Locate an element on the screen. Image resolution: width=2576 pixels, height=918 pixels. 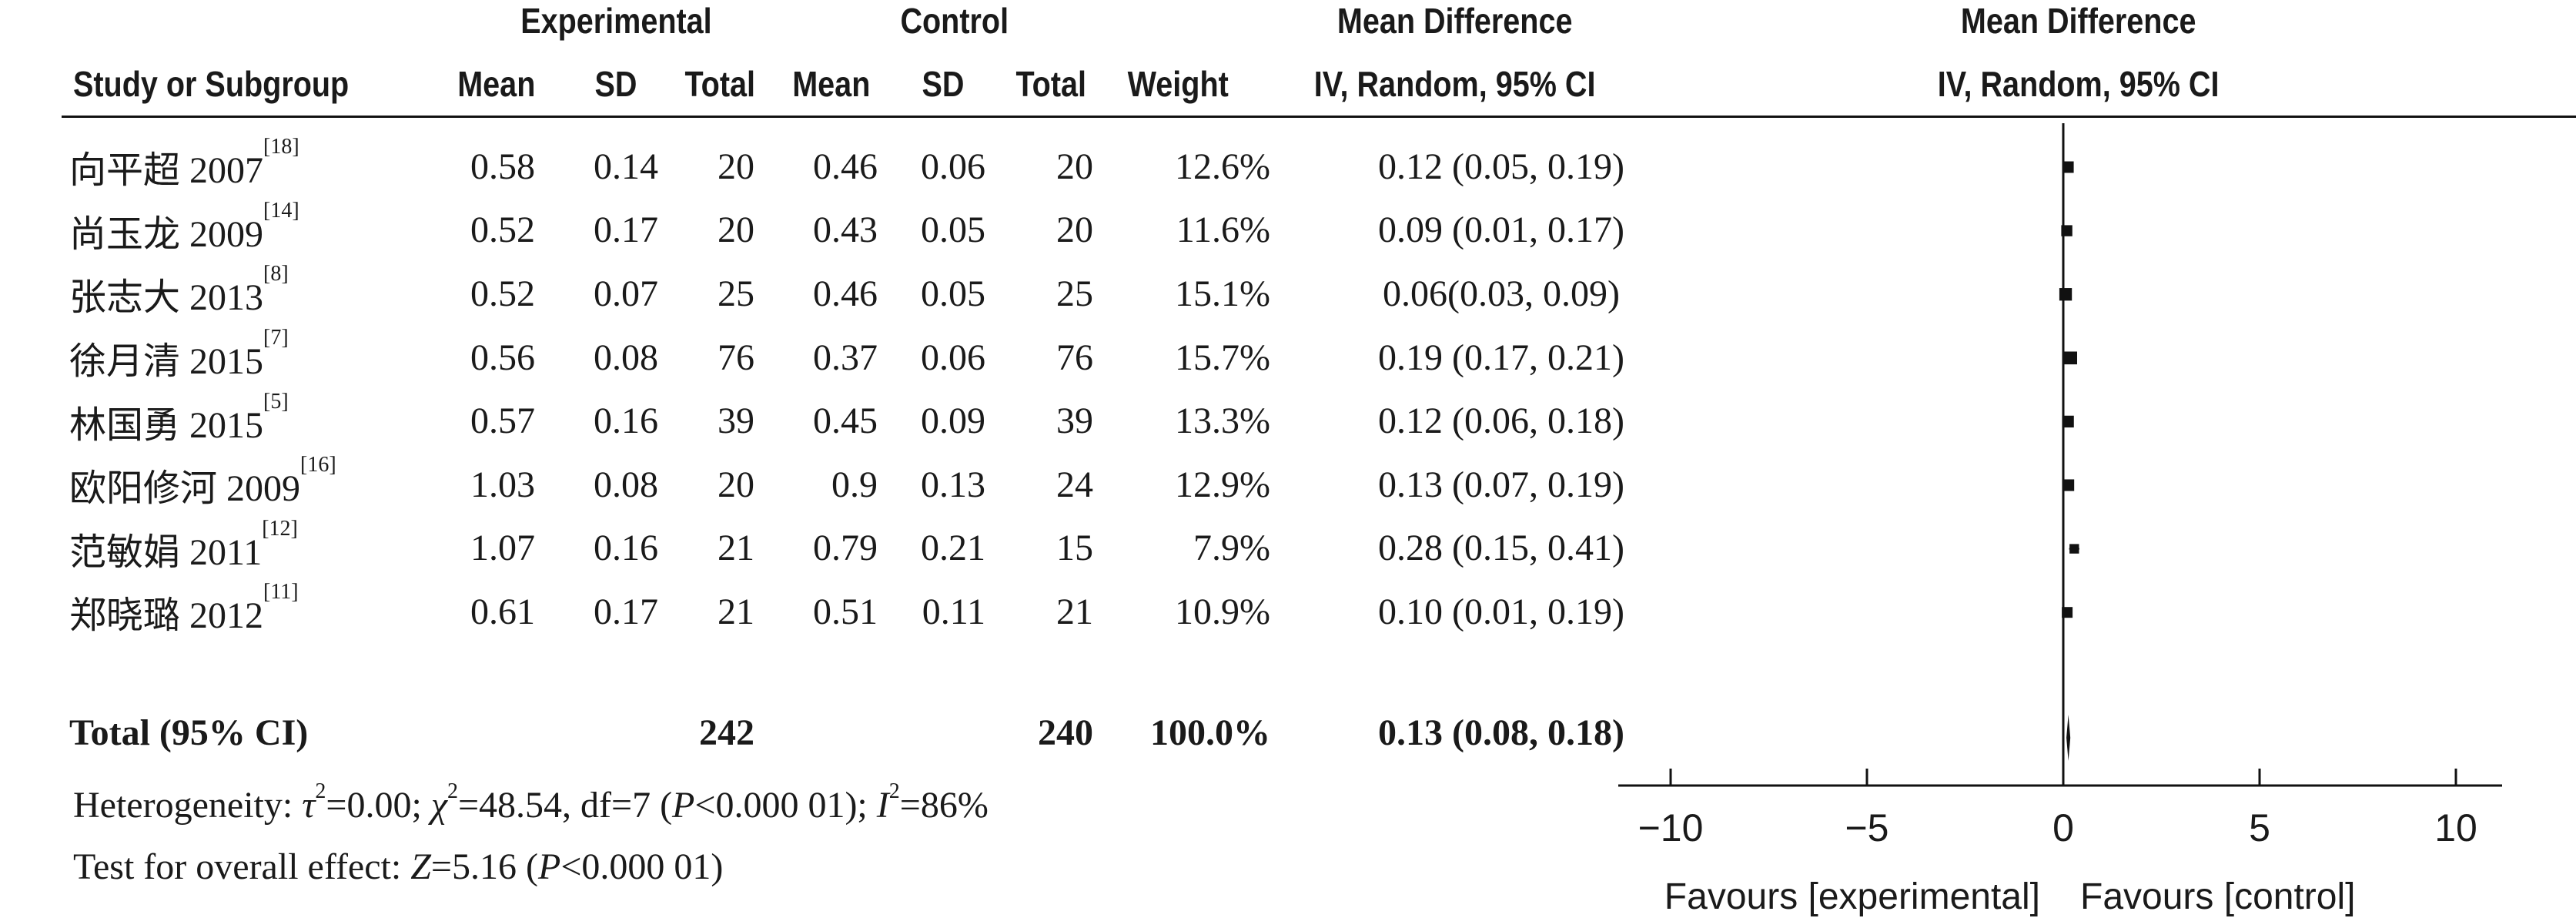
ctrl-mean-cell: 0.51 is located at coordinates (846, 611).